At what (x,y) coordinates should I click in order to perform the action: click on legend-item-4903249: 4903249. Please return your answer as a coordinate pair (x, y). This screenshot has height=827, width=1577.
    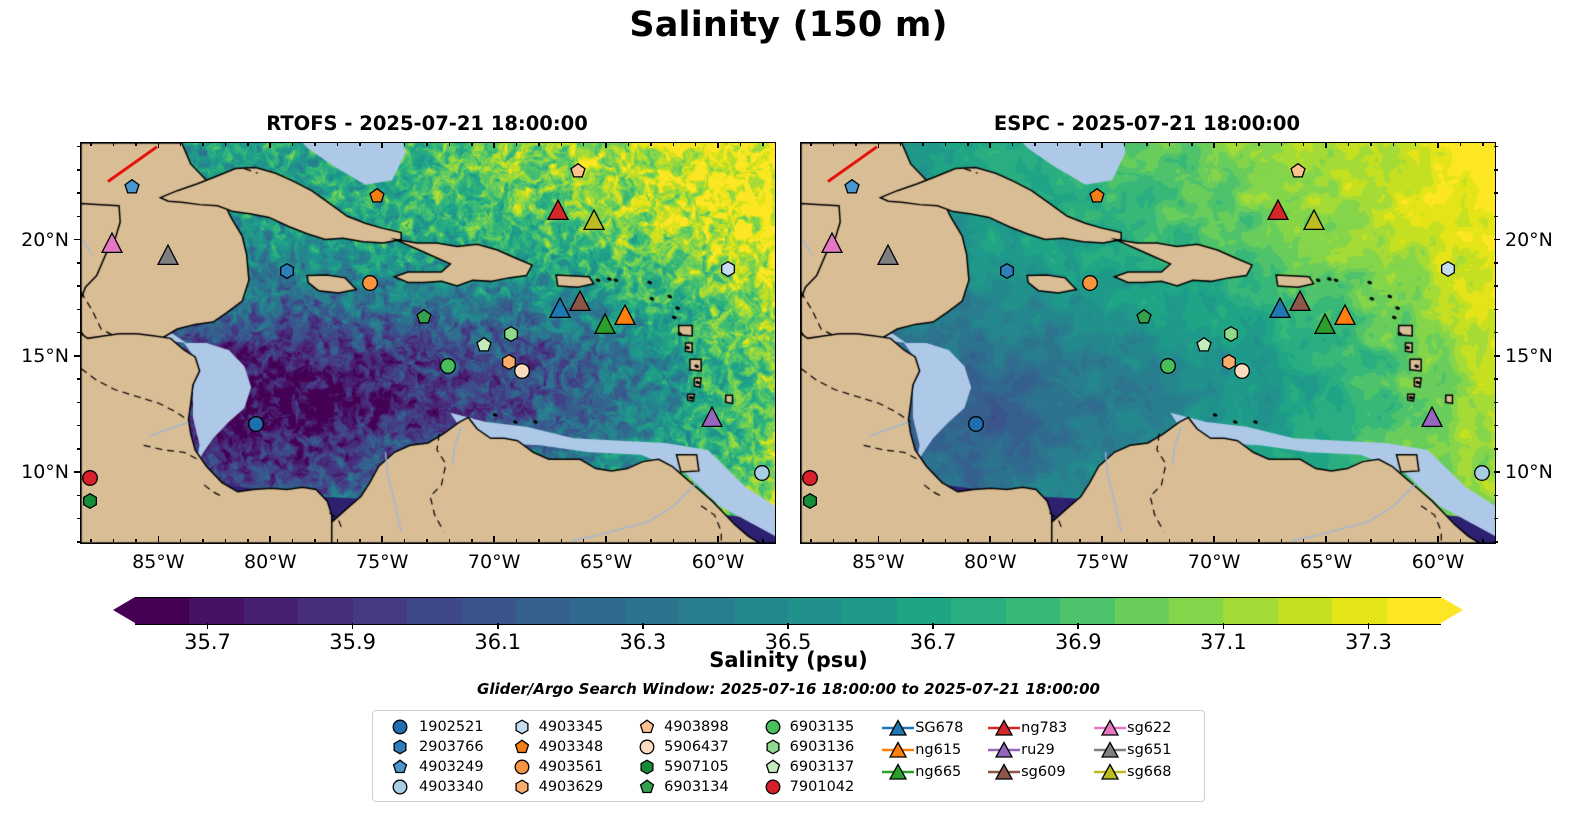
    Looking at the image, I should click on (444, 767).